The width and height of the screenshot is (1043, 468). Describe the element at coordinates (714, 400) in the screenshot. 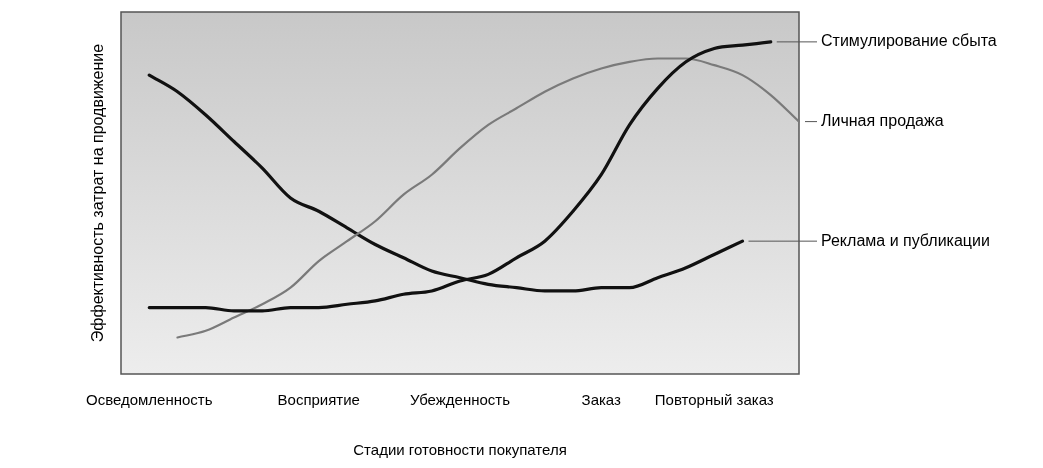

I see `x-tick-label: Повторный заказ` at that location.